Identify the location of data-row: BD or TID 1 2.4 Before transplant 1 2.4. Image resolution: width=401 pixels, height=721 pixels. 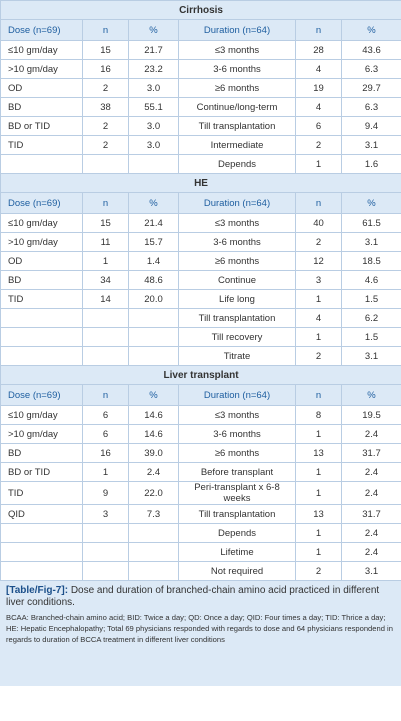
(200, 472).